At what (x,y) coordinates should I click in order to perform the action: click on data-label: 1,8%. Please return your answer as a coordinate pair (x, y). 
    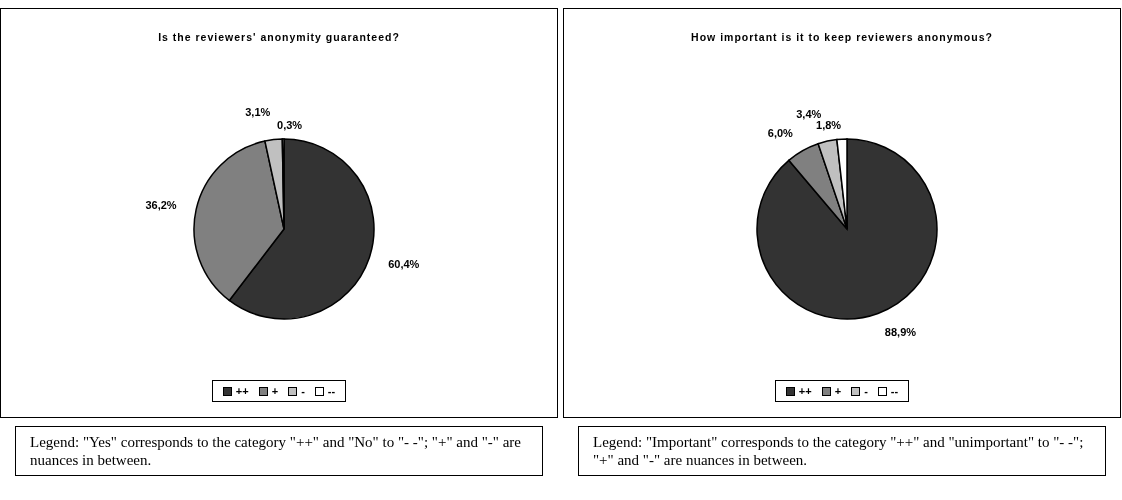
    Looking at the image, I should click on (829, 125).